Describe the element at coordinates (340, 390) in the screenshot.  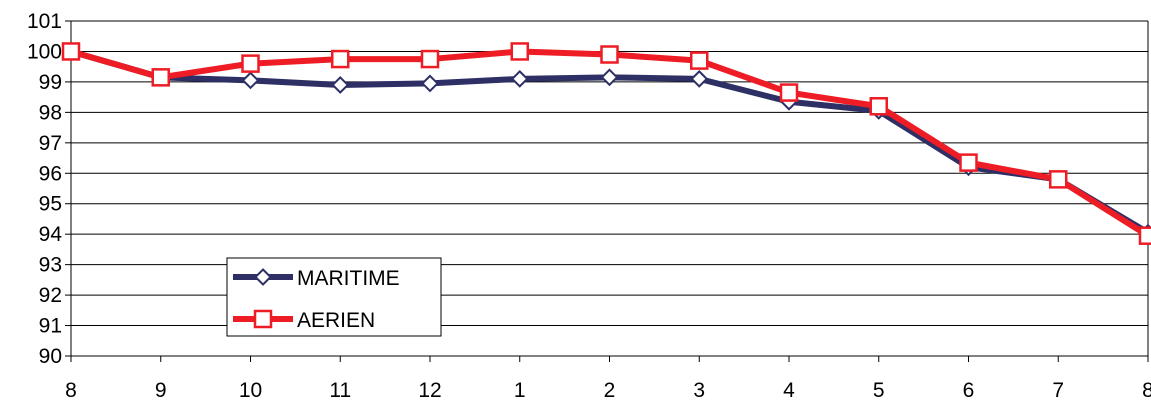
I see `x-tick-label: 11` at that location.